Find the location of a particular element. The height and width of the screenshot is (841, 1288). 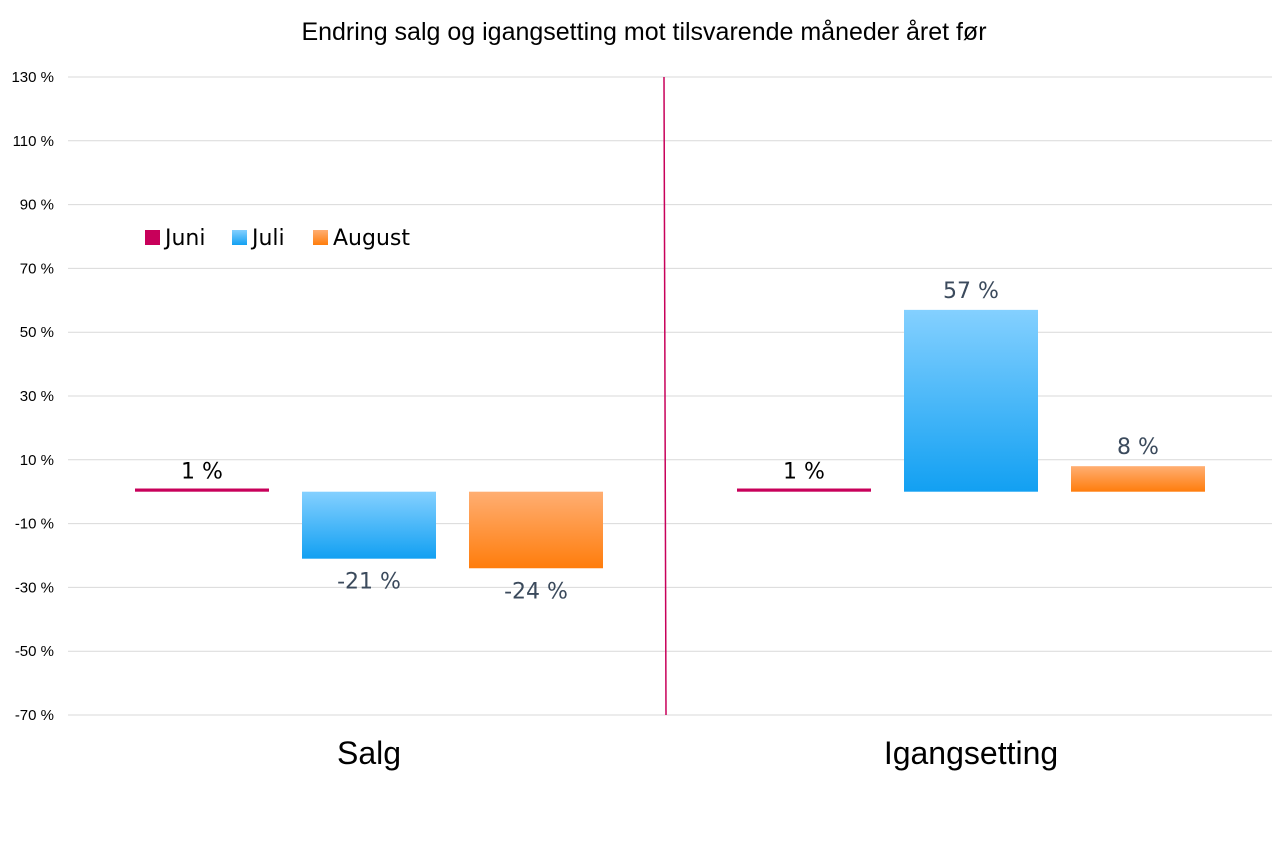

data-label: -24 % is located at coordinates (536, 591).